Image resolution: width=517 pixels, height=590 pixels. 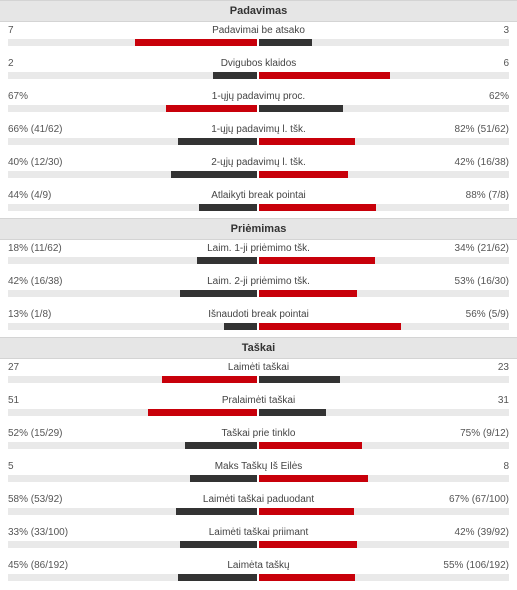 I want to click on stat-row-laimeti-taskai: 27 Laimėti taškai 23, so click(x=258, y=374).